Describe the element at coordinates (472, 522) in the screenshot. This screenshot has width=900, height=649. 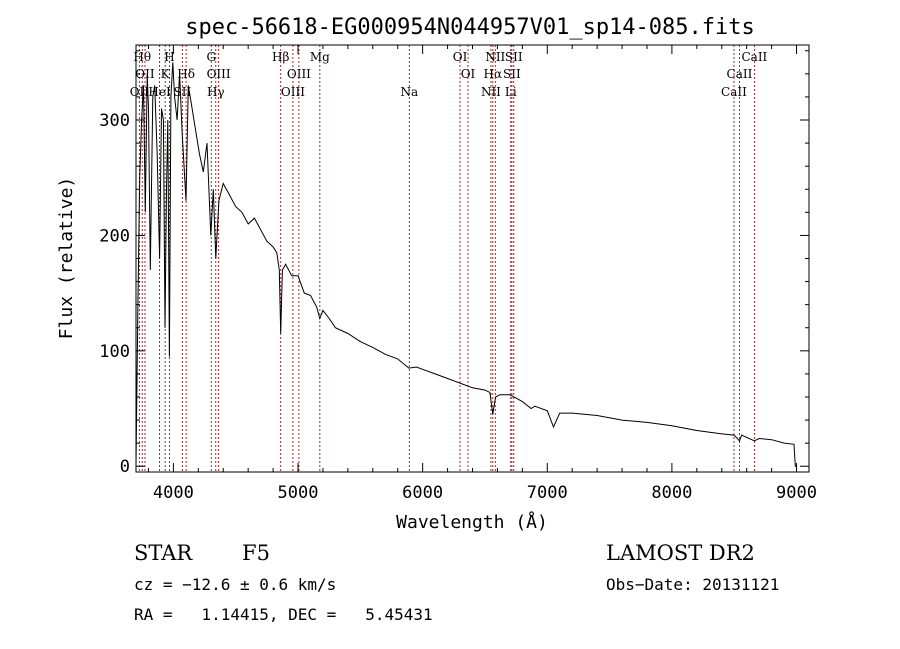
I see `x-axis-label: Wavelength (Å)` at that location.